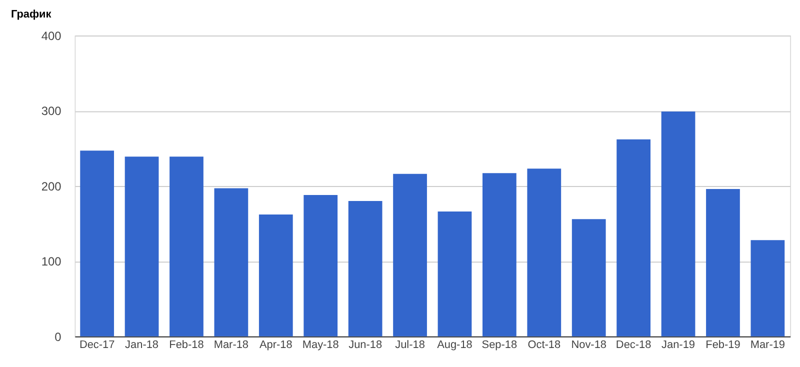 This screenshot has width=800, height=367. What do you see at coordinates (500, 344) in the screenshot?
I see `x-tick-label: Sep-18` at bounding box center [500, 344].